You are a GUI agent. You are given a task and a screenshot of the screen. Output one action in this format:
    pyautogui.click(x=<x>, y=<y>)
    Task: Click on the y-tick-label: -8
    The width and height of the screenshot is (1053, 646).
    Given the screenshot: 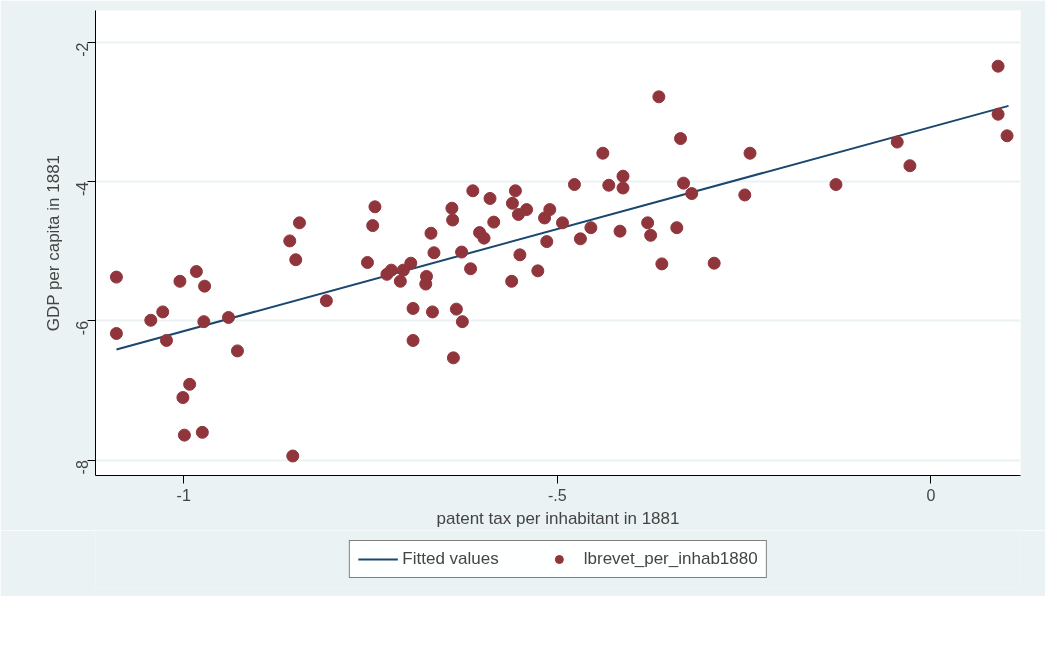 What is the action you would take?
    pyautogui.click(x=83, y=467)
    